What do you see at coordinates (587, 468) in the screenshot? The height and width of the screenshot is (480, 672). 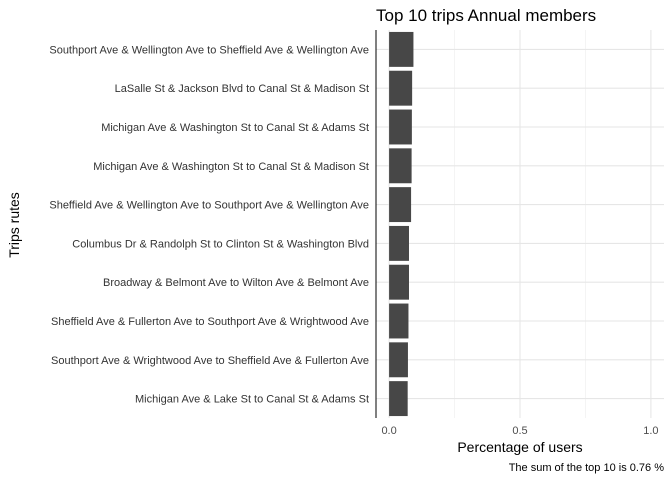 I see `caption: The sum of the top 10 is 0.76 %` at bounding box center [587, 468].